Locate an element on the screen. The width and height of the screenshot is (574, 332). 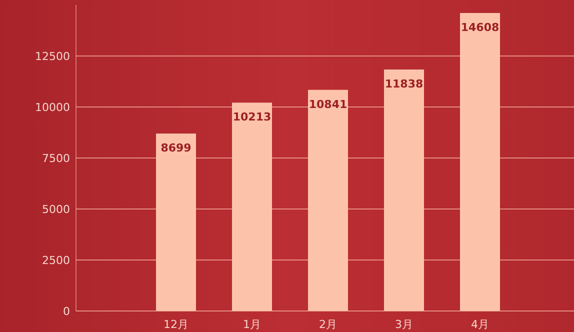
x-tick-label: 3月 is located at coordinates (404, 324).